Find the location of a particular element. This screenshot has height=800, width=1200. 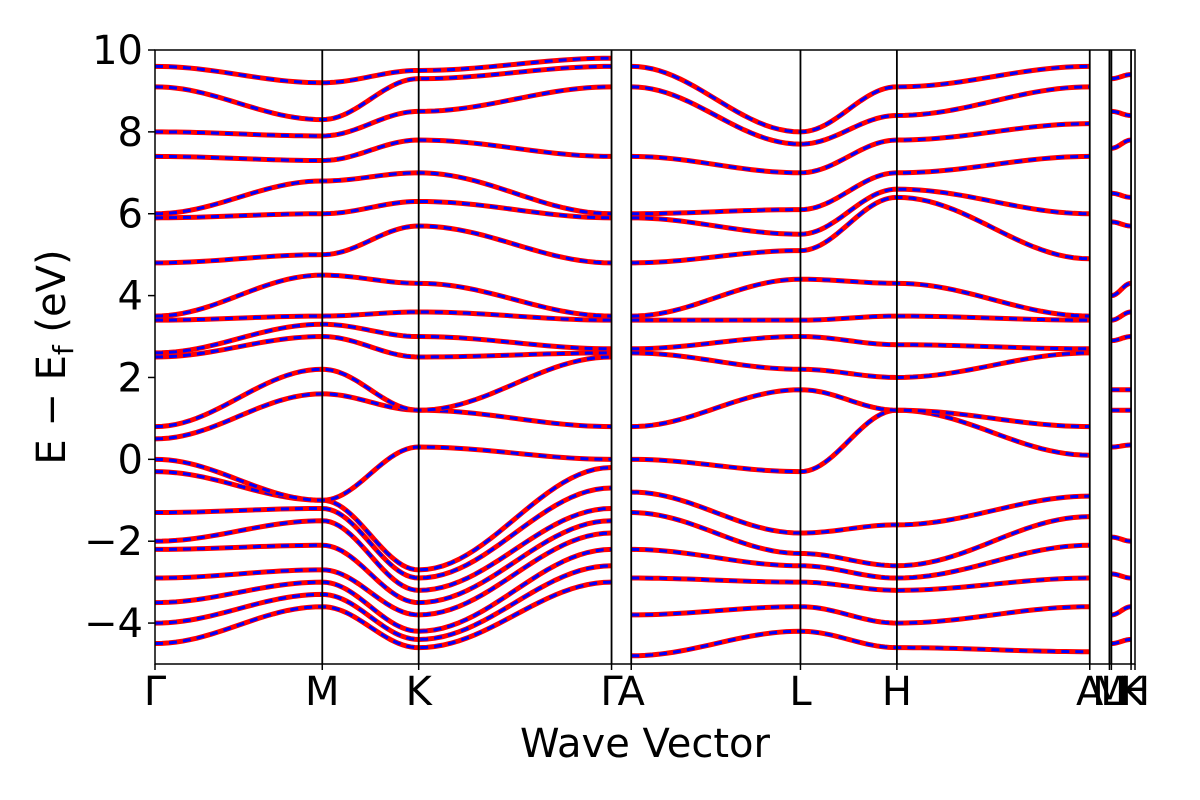

y-axis-ticks: −4 −2 0 2 4 6 8 10 is located at coordinates (119, 337).